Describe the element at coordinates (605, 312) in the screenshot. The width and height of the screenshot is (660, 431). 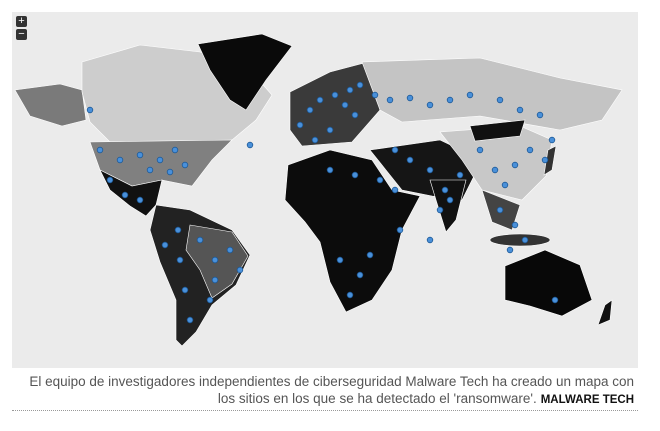
I see `new-zealand` at that location.